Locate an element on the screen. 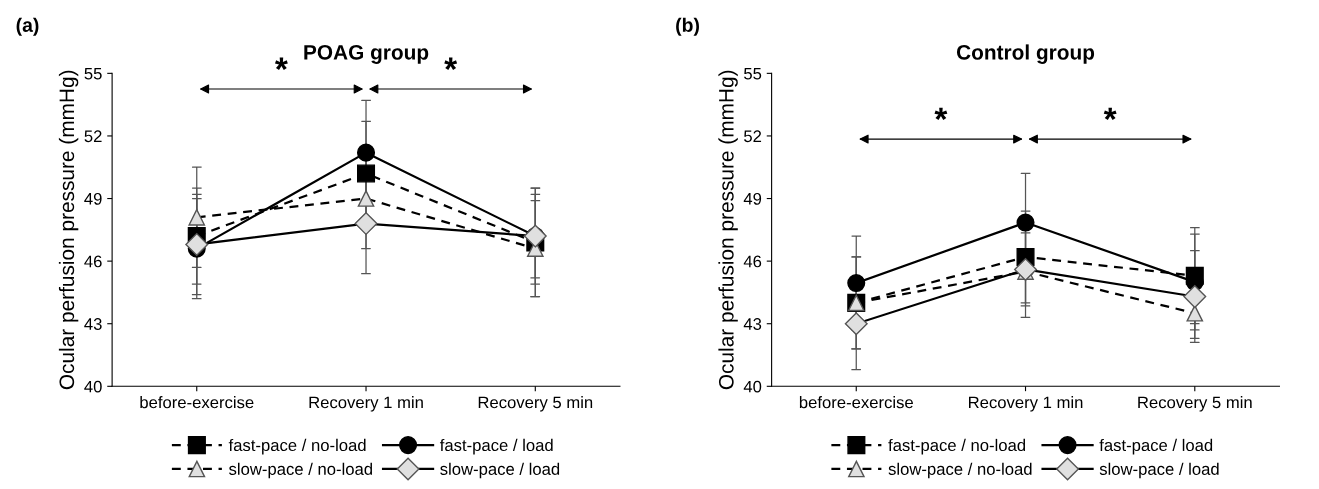 This screenshot has width=1319, height=489. chart-title: POAG group is located at coordinates (366, 54).